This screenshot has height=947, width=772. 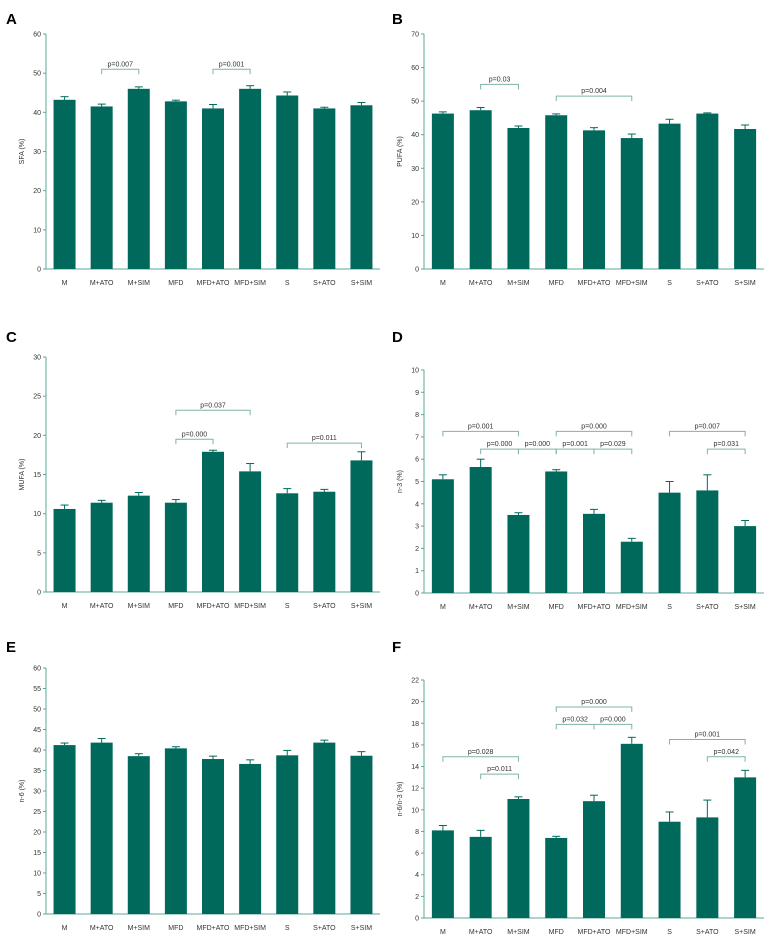 What do you see at coordinates (213, 405) in the screenshot?
I see `p-value-label: p=0.037` at bounding box center [213, 405].